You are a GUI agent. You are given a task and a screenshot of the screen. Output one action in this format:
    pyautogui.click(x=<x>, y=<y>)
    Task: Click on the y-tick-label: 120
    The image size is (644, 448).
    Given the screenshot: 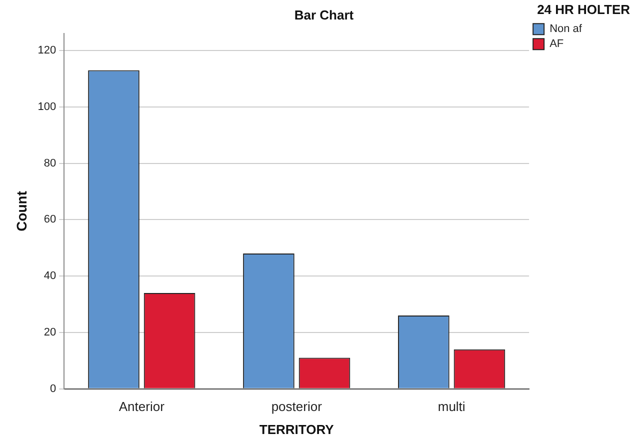 What is the action you would take?
    pyautogui.click(x=47, y=50)
    